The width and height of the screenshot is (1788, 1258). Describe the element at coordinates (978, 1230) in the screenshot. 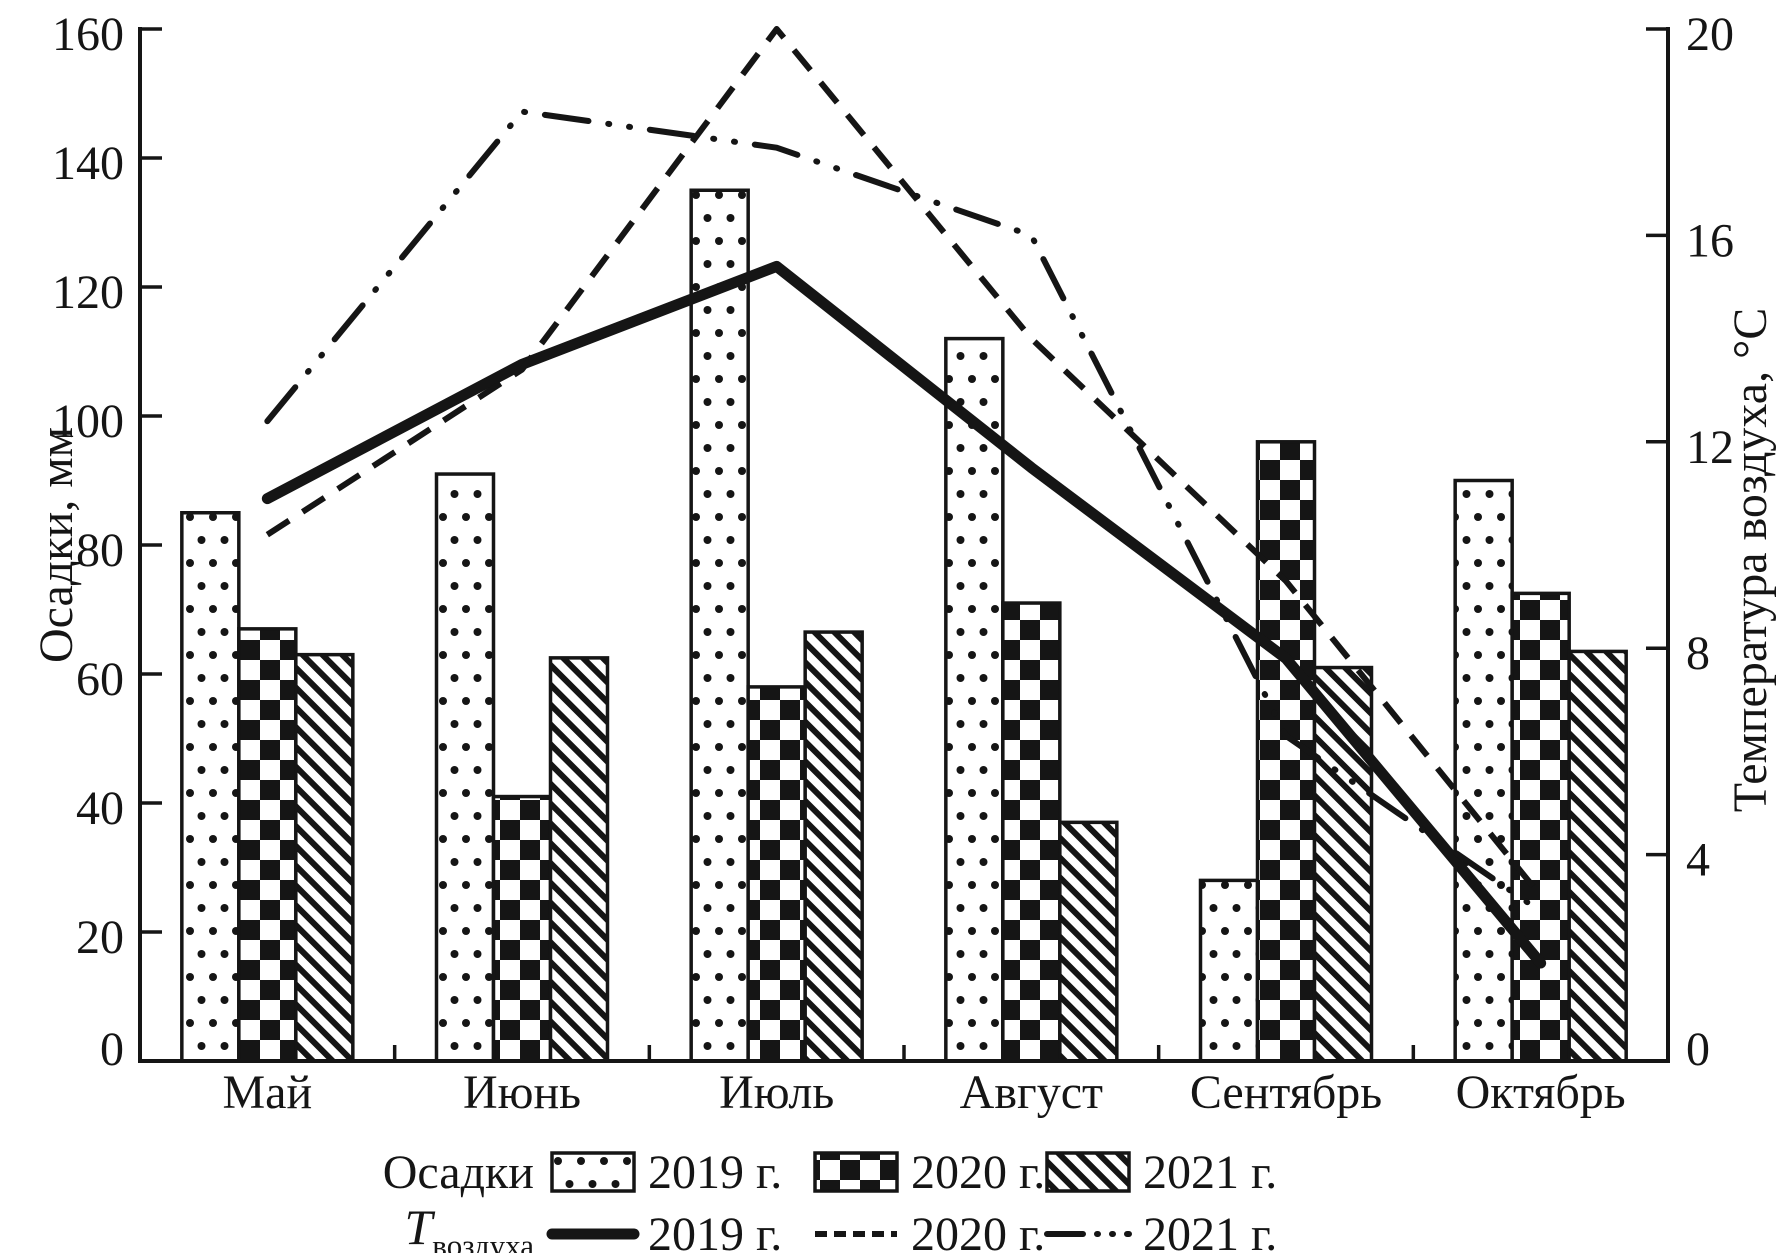

I see `legend-label-temp-2020: 2020 г.` at that location.